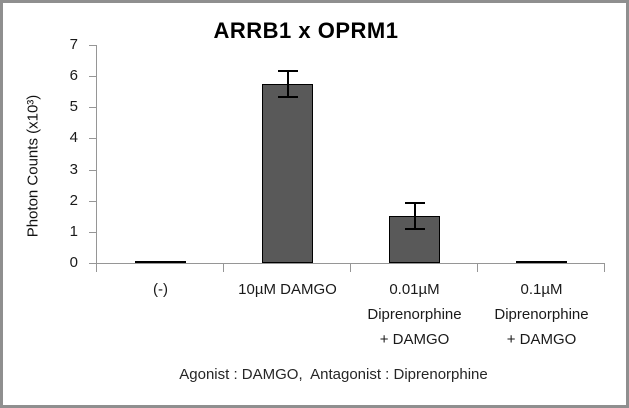 This screenshot has width=629, height=408. What do you see at coordinates (73, 262) in the screenshot?
I see `y-tick-label: 0` at bounding box center [73, 262].